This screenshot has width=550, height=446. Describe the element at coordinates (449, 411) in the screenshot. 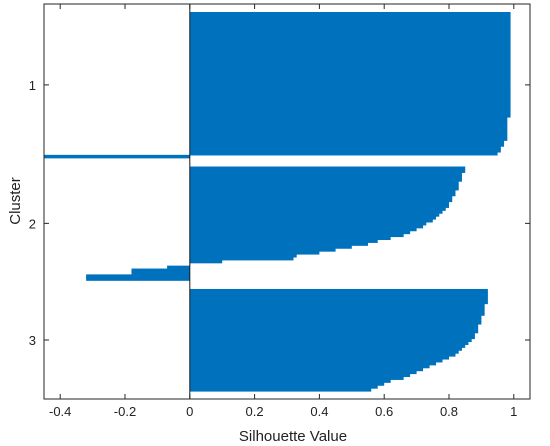

I see `x-tick-label: 0.8` at that location.